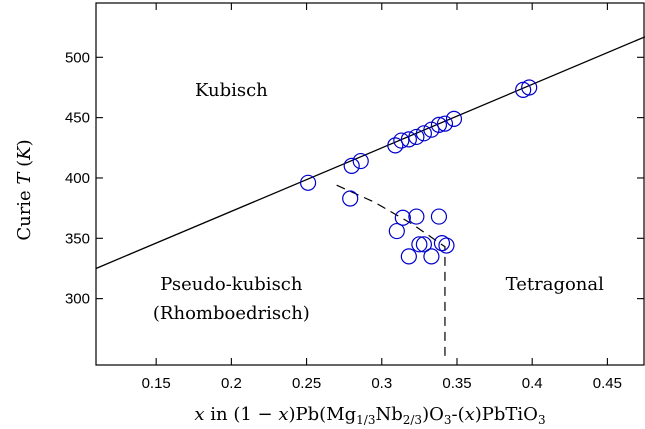  I want to click on region-label-pseudo-kubisch: Pseudo-kubisch, so click(231, 284).